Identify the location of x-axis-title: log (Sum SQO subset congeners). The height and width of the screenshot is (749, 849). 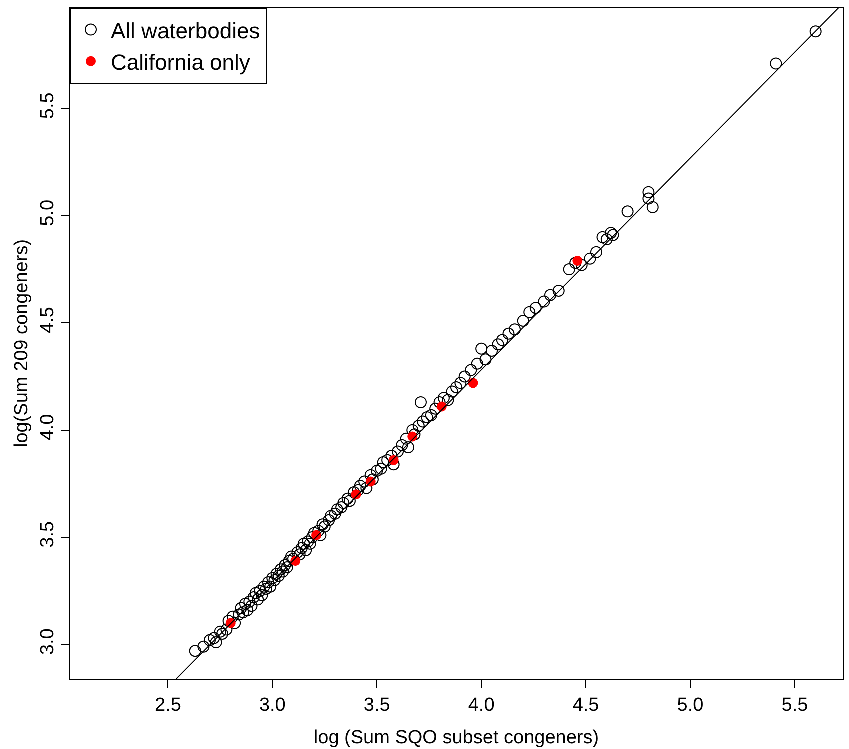
(457, 738).